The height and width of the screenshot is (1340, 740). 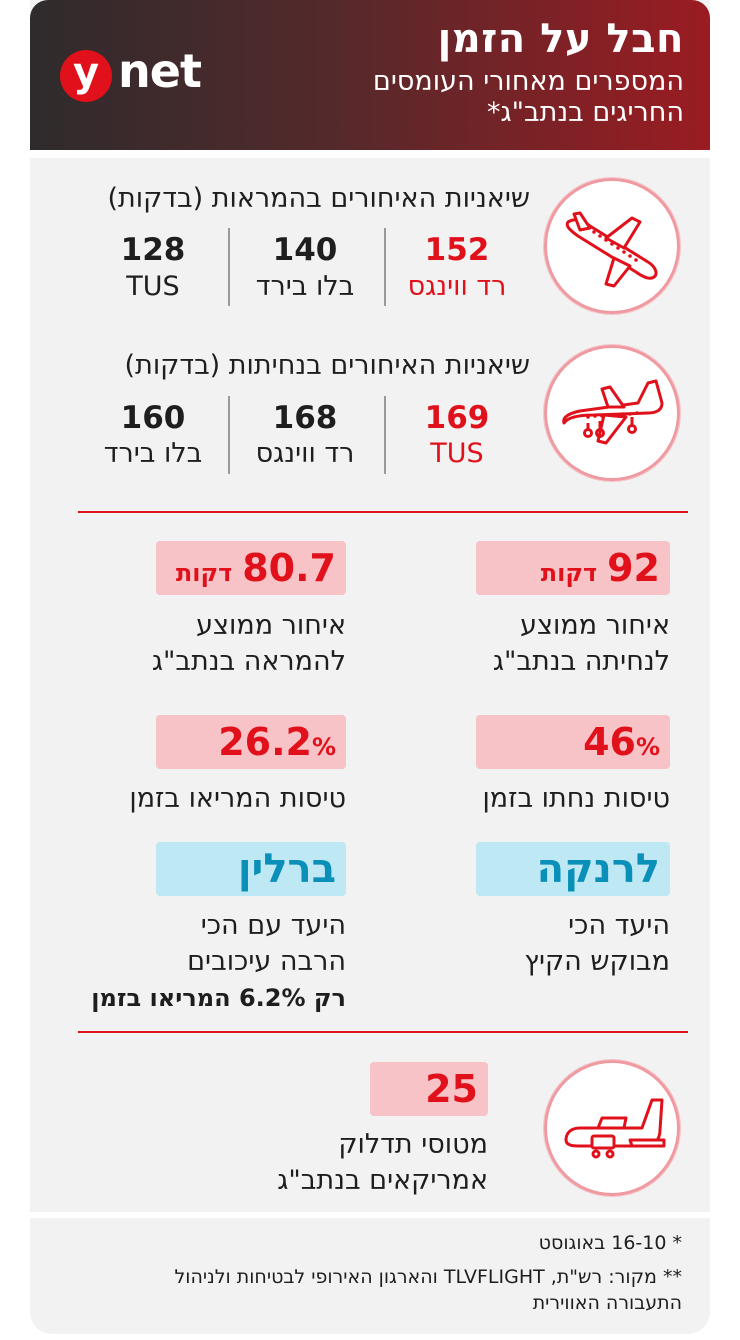 What do you see at coordinates (153, 286) in the screenshot?
I see `departures-third-name: TUS` at bounding box center [153, 286].